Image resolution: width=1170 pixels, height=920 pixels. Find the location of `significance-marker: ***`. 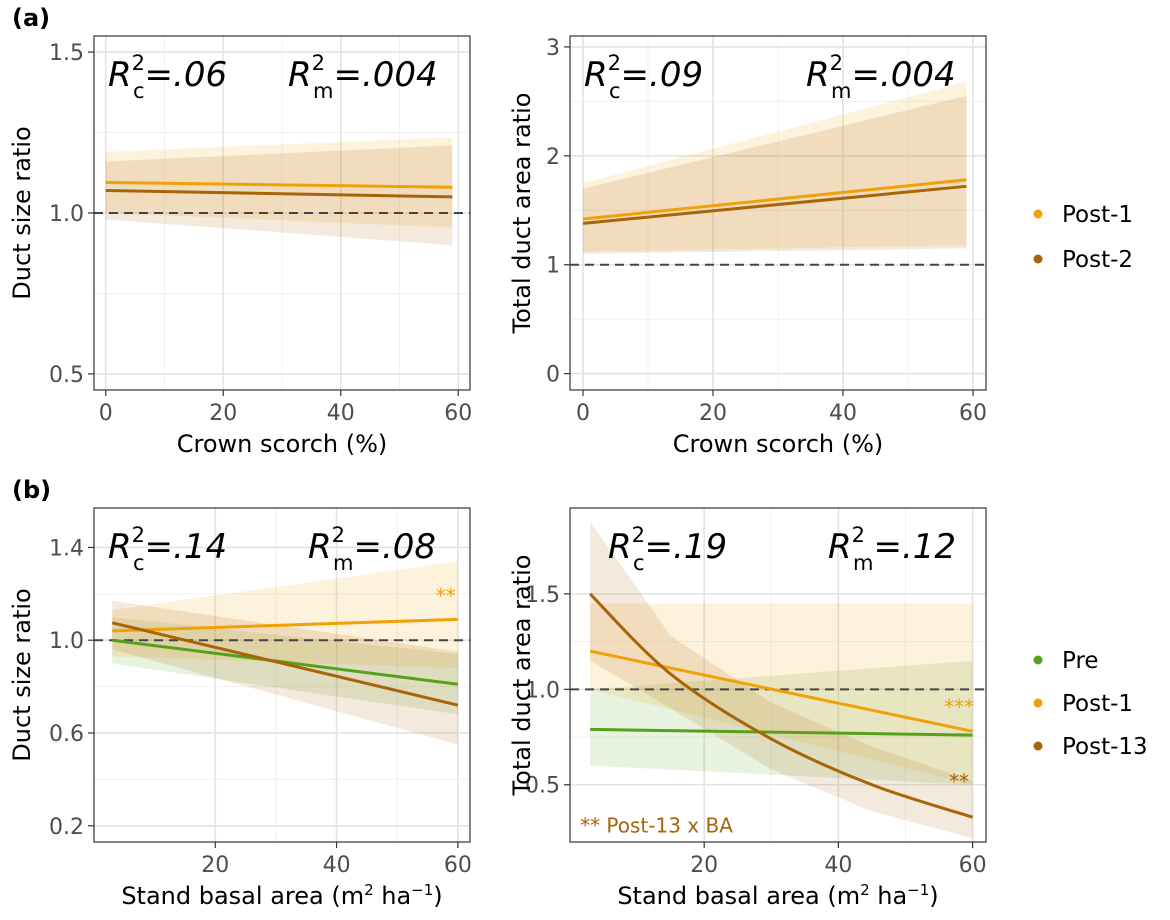

significance-marker: *** is located at coordinates (959, 707).